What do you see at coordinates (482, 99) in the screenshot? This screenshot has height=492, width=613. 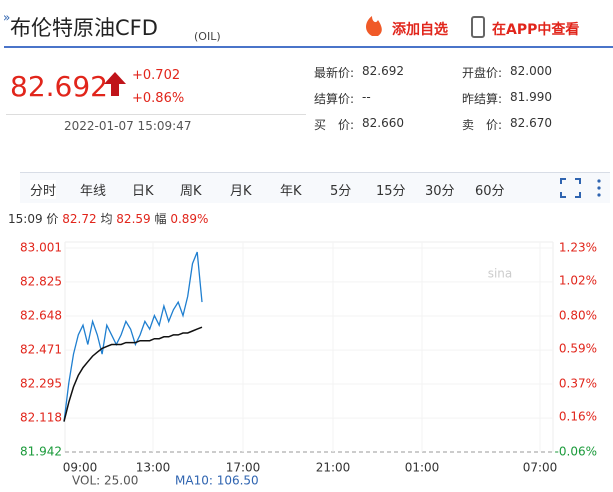 I see `stat-label: 昨结算:` at bounding box center [482, 99].